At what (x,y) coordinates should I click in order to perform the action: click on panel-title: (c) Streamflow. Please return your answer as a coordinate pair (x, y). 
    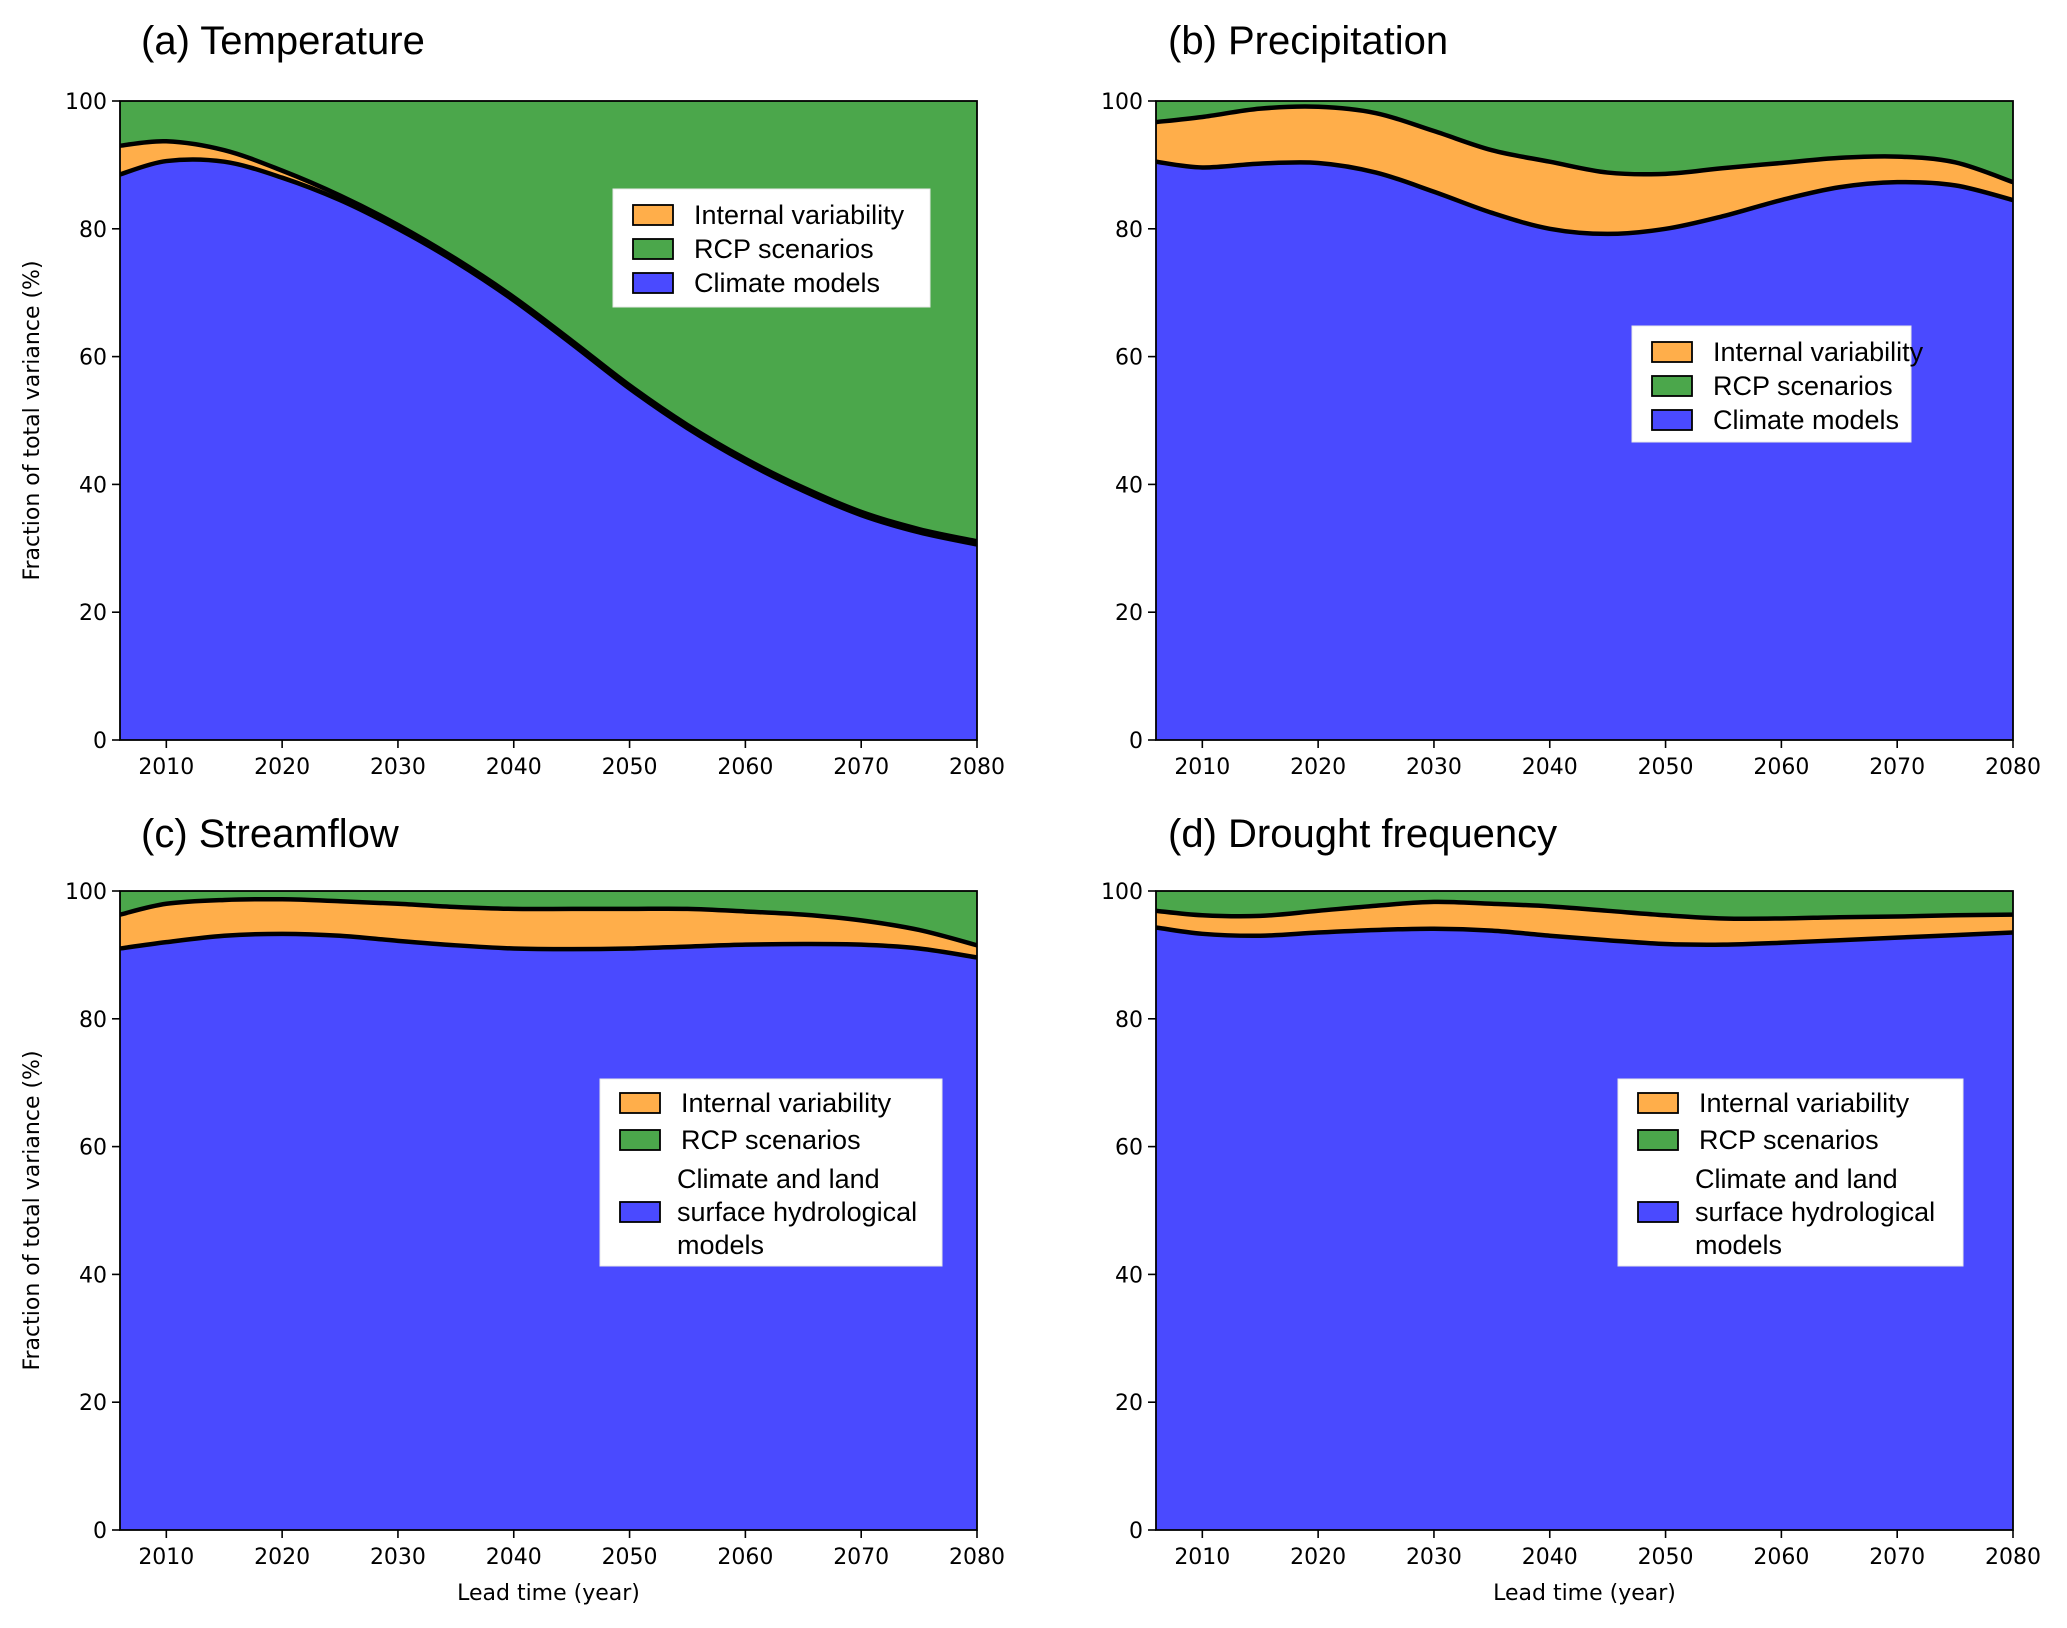
    Looking at the image, I should click on (270, 834).